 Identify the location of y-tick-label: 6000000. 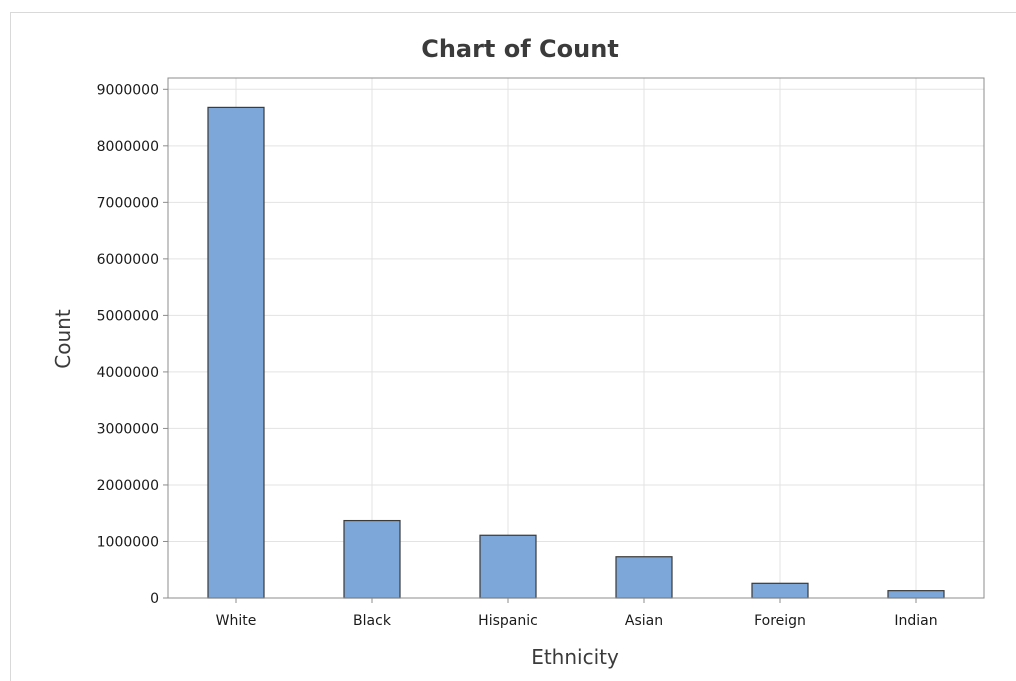
(128, 260).